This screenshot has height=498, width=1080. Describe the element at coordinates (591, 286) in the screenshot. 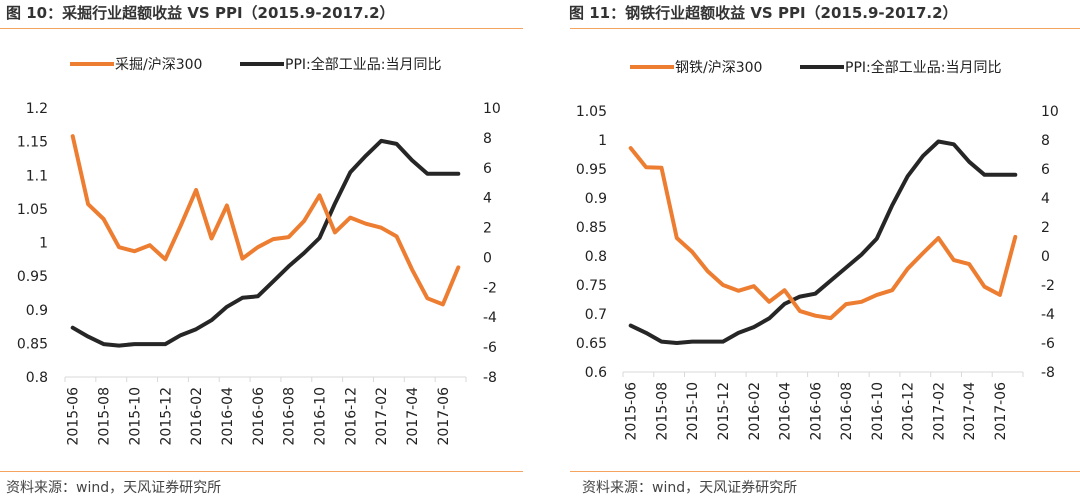

I see `y-left-tick-label: 0.75` at that location.